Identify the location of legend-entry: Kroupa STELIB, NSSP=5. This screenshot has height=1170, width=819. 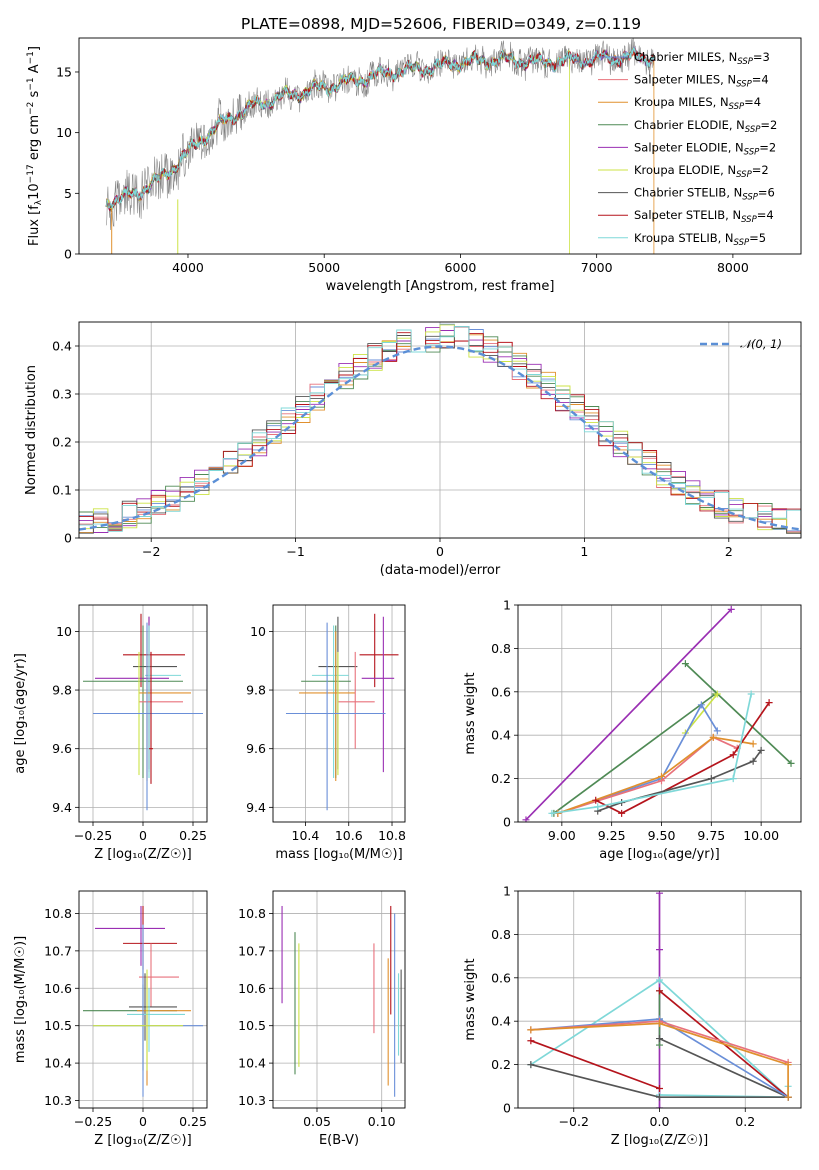
(700, 239).